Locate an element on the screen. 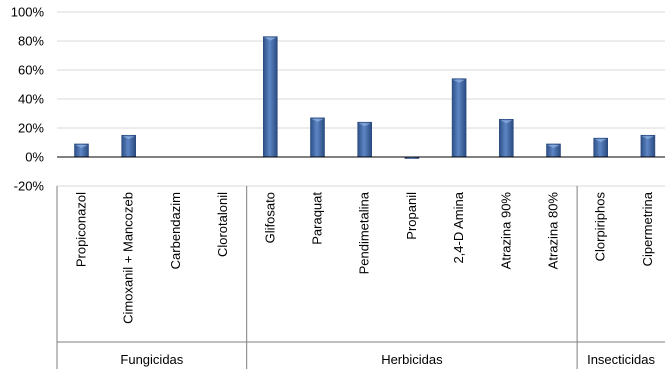 This screenshot has height=369, width=665. category-label: Atrazina 80% is located at coordinates (553, 231).